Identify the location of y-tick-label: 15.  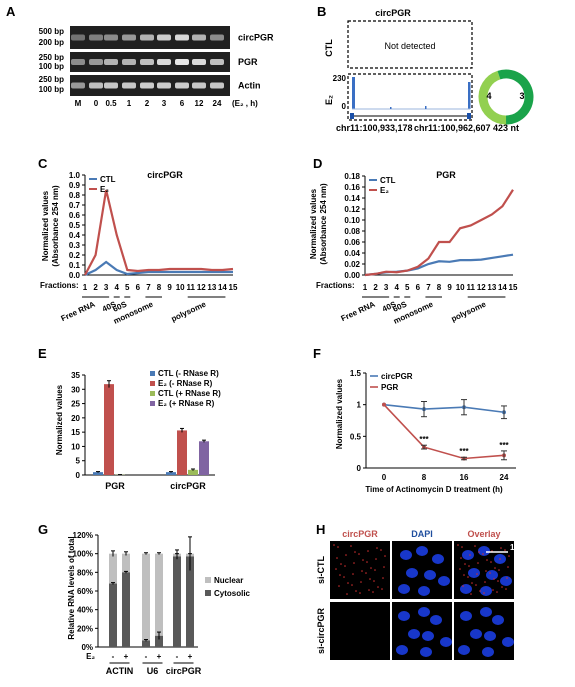
(75, 432).